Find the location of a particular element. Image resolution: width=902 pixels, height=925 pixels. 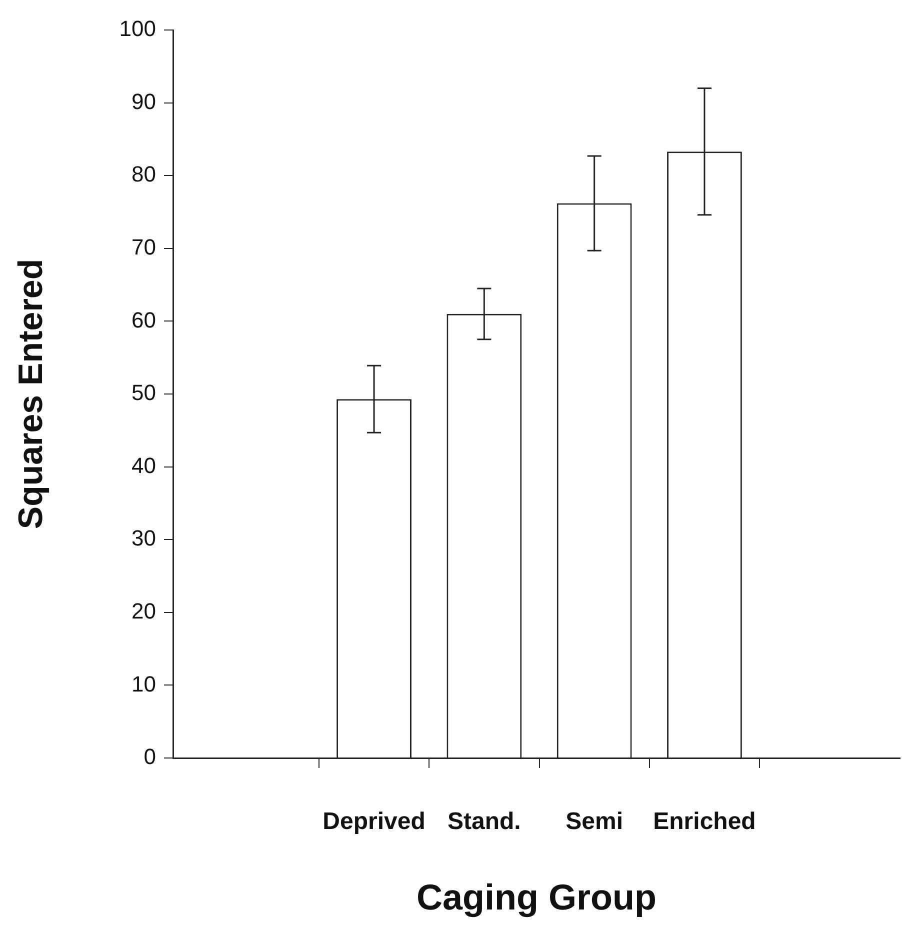

y-tick-label: 80 is located at coordinates (144, 174).